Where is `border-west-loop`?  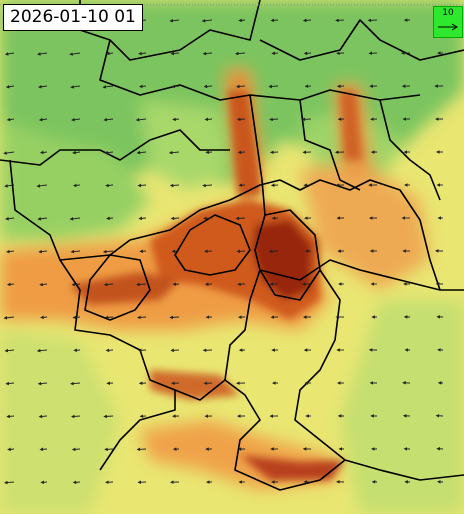
border-west-loop is located at coordinates (117, 287).